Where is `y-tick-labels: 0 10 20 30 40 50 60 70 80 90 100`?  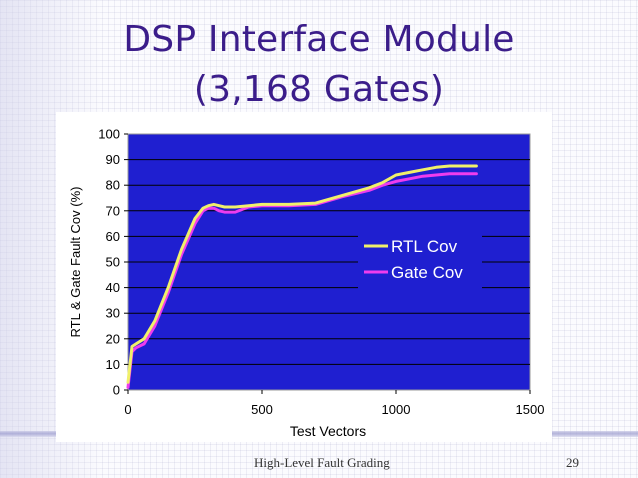
y-tick-labels: 0 10 20 30 40 50 60 70 80 90 100 is located at coordinates (109, 262).